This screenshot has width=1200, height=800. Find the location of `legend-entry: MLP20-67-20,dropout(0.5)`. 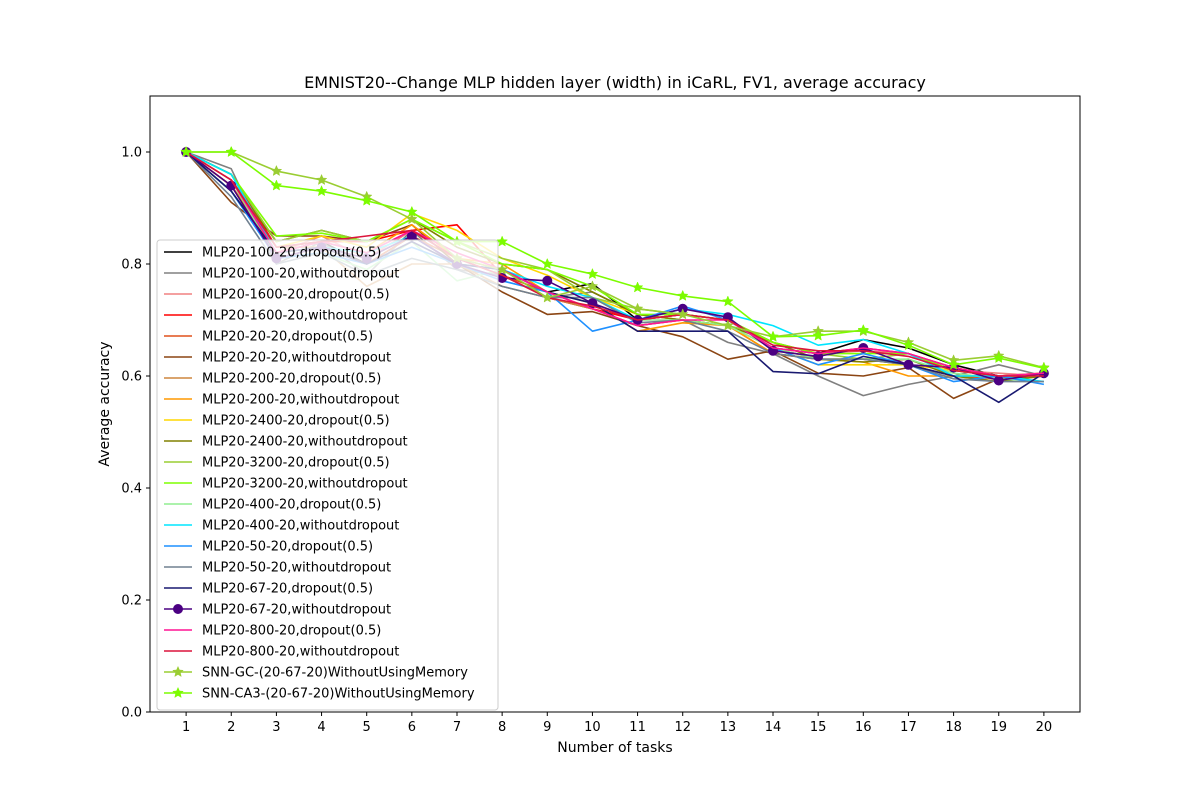

legend-entry: MLP20-67-20,dropout(0.5) is located at coordinates (268, 589).